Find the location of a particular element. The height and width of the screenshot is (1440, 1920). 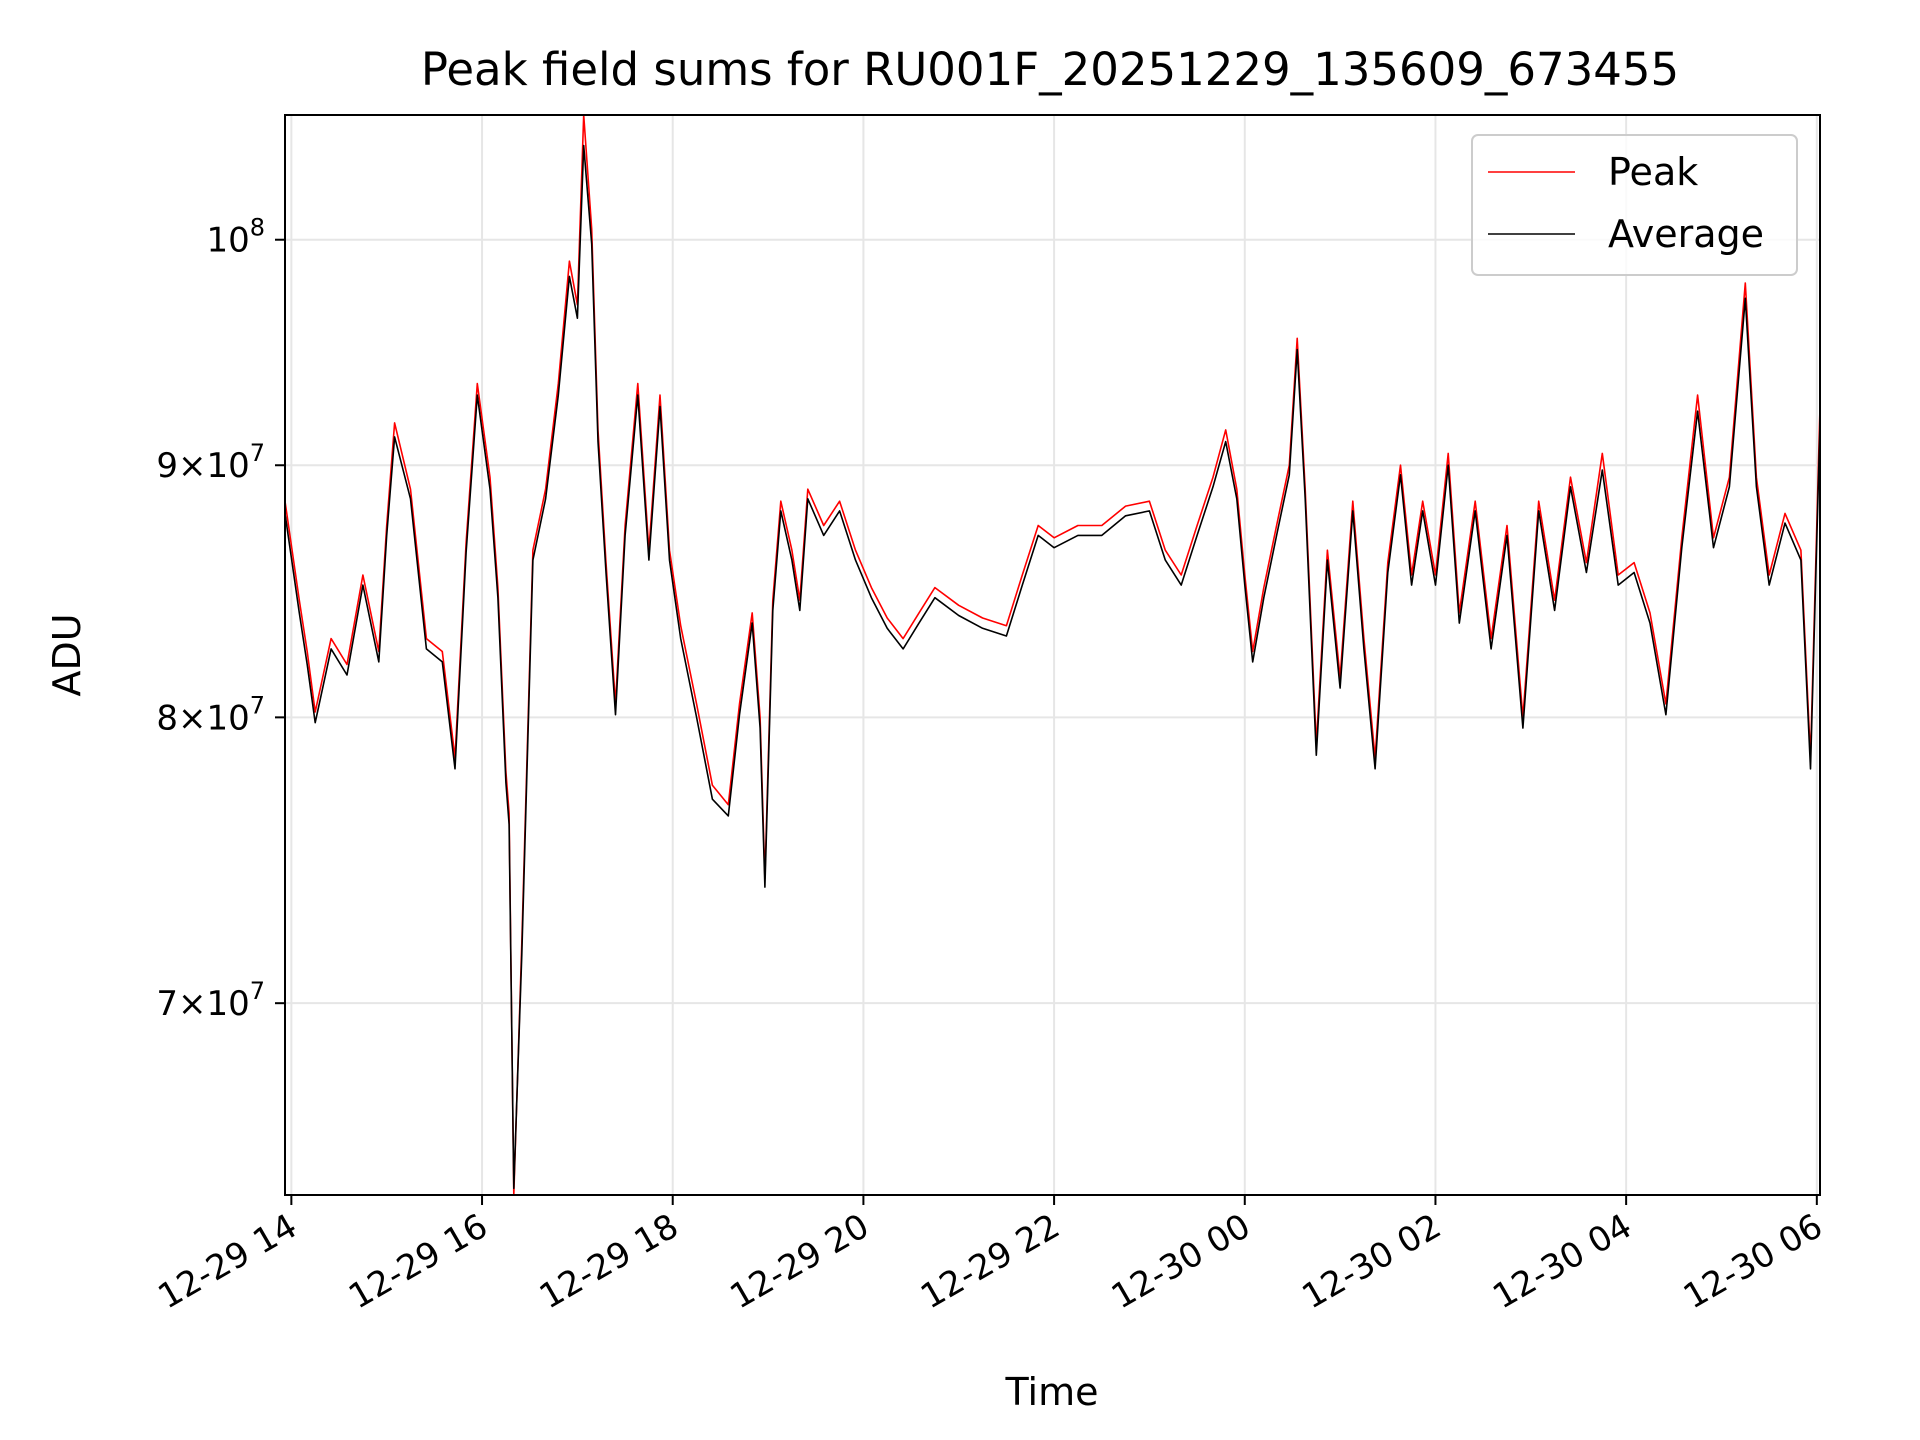

legend-average-label: Average is located at coordinates (1686, 234).